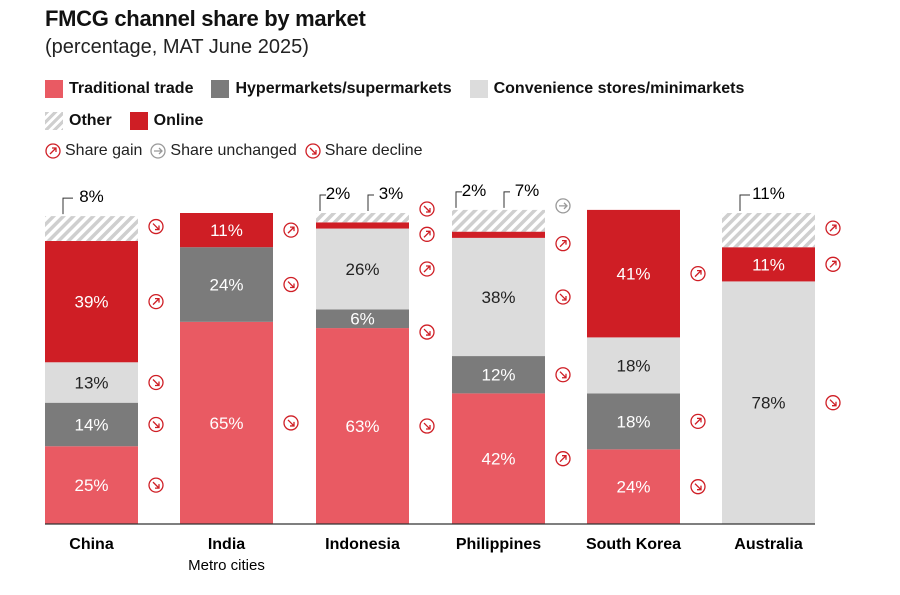 The width and height of the screenshot is (900, 595). I want to click on share-gain-icon, so click(53, 151).